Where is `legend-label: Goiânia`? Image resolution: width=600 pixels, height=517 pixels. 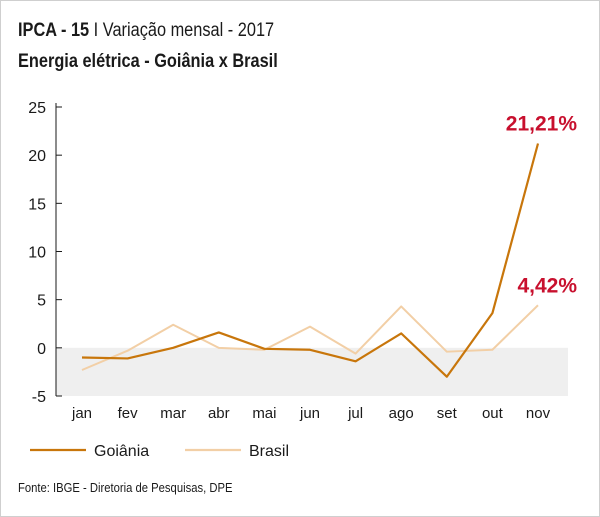 legend-label: Goiânia is located at coordinates (121, 451).